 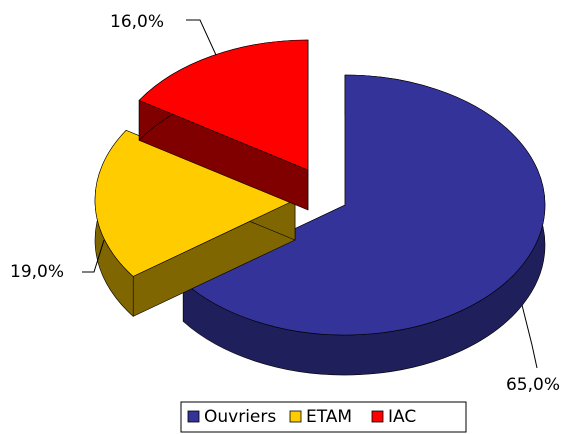 I want to click on data-label: 16,0%, so click(x=137, y=22).